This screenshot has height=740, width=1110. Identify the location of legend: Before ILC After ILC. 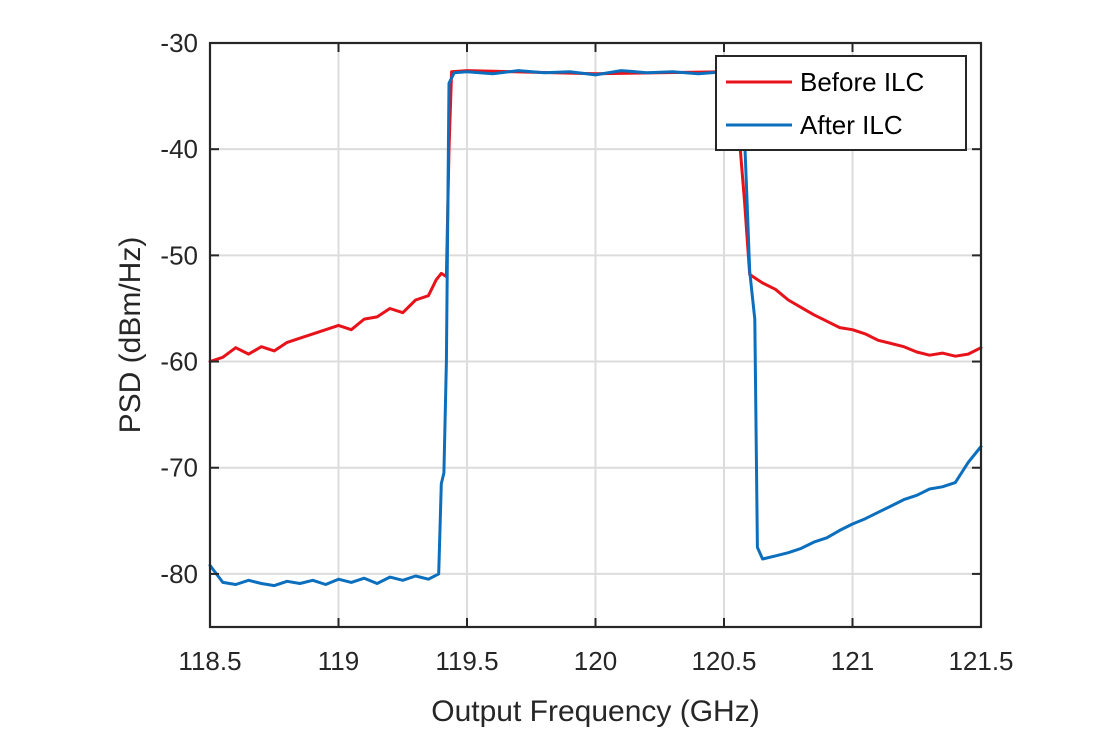
(841, 103).